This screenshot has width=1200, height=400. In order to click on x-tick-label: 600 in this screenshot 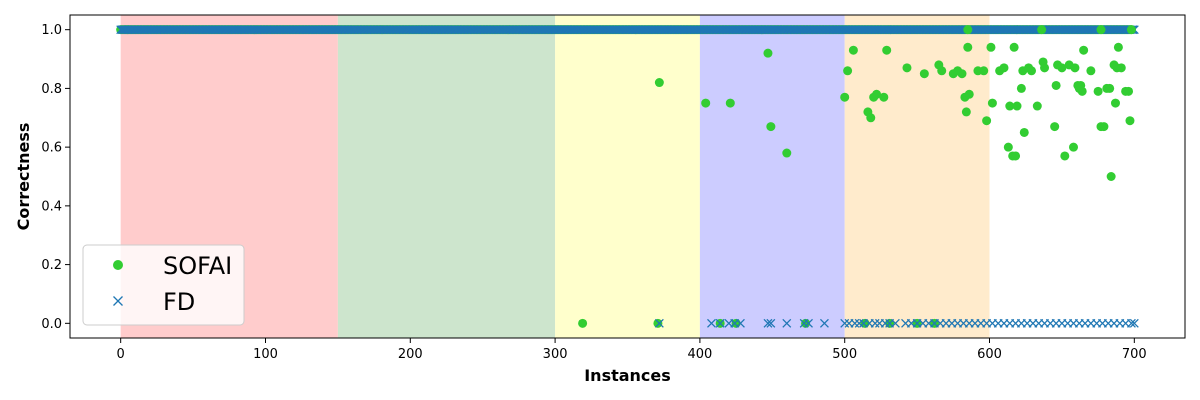, I will do `click(989, 354)`.